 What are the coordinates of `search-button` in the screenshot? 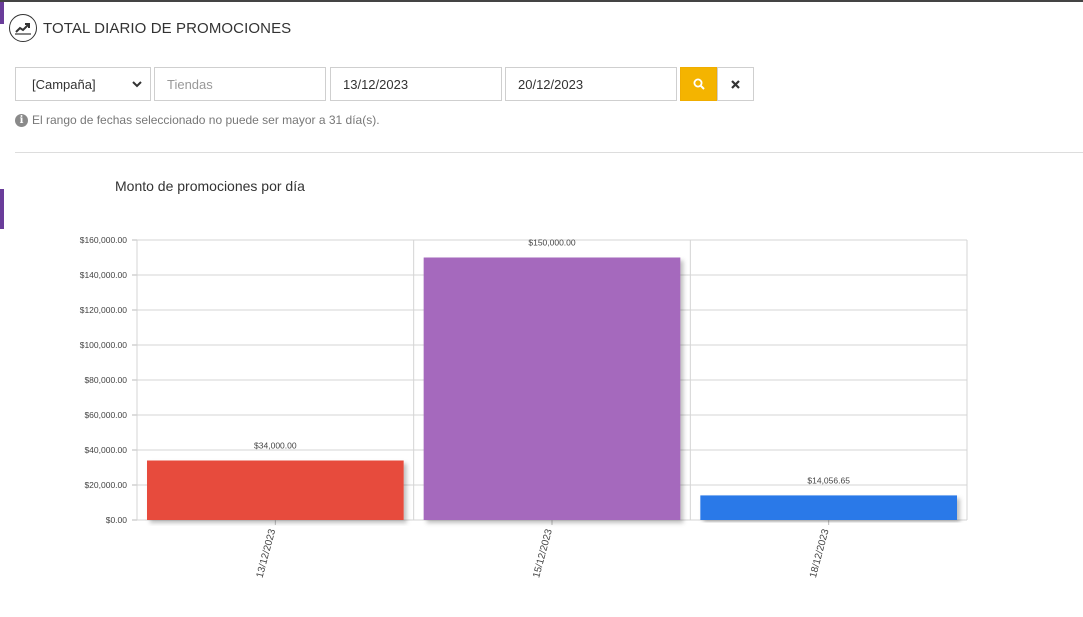 It's located at (698, 84).